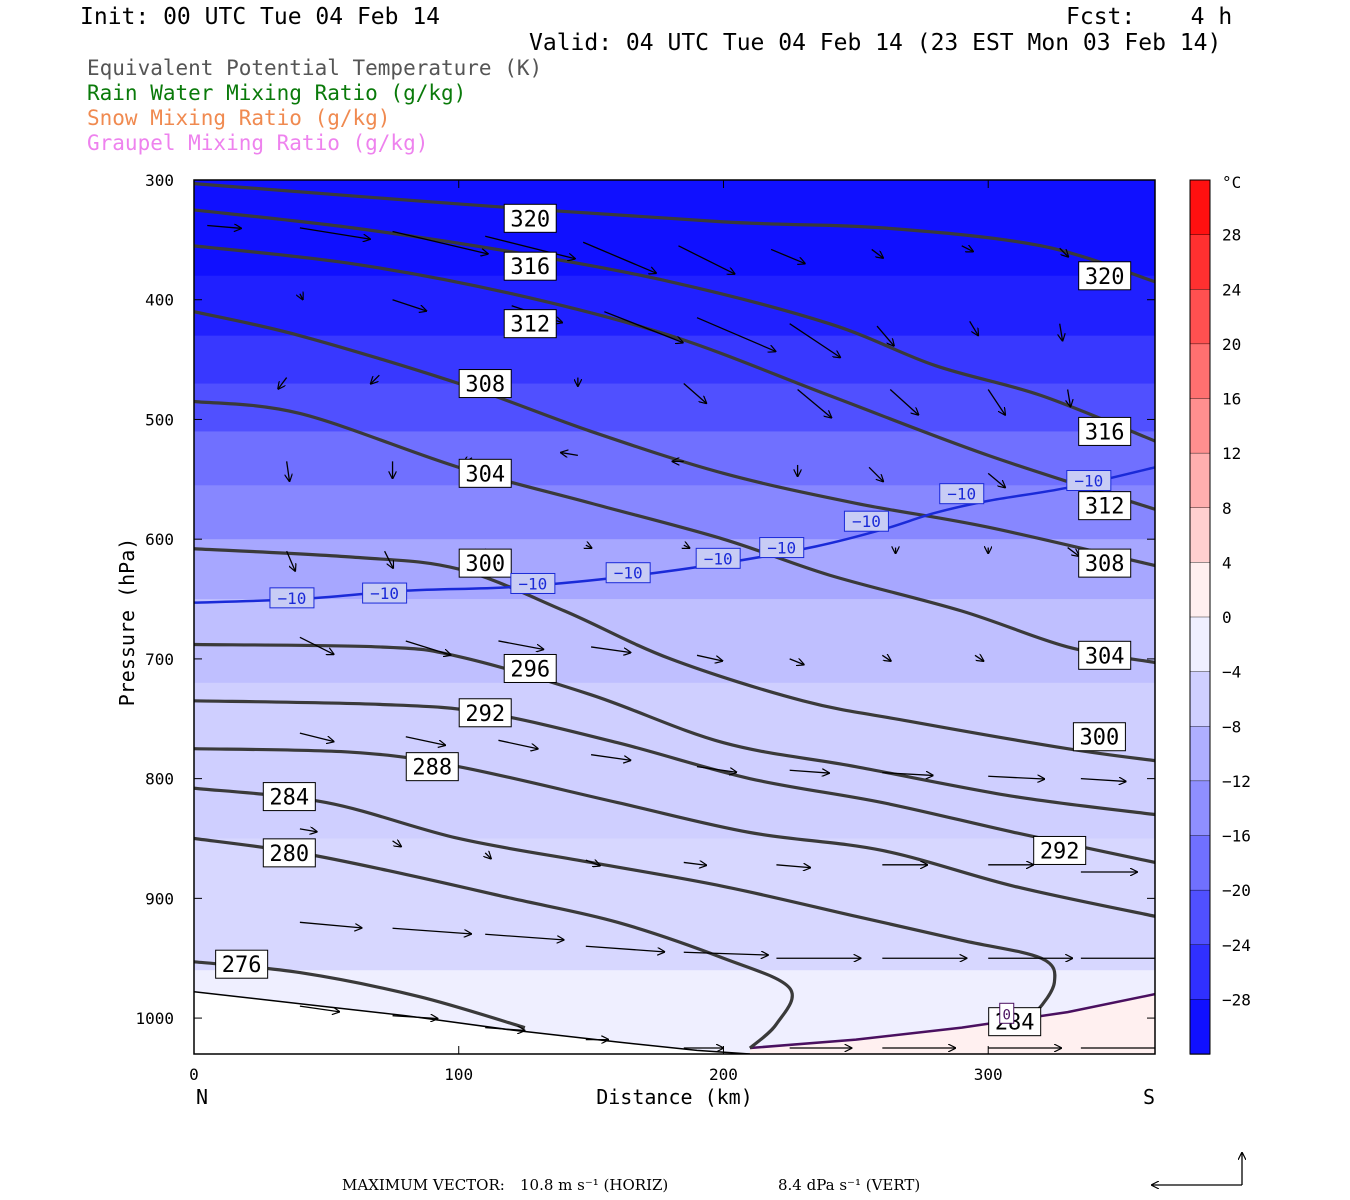 The image size is (1350, 1200). Describe the element at coordinates (1227, 562) in the screenshot. I see `colorbar-tick-label: 4` at that location.